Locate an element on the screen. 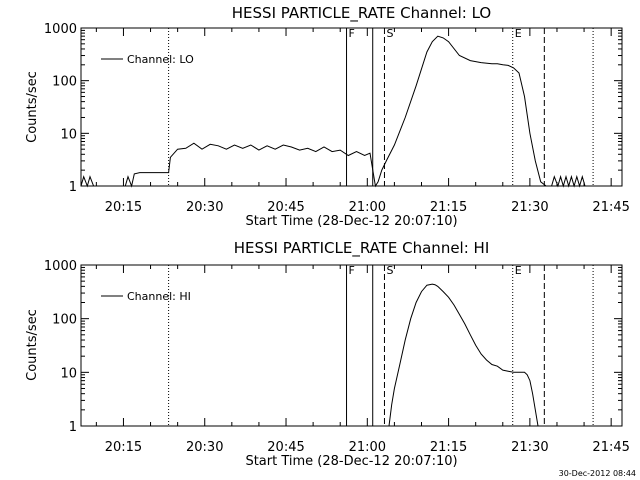  chart-title: HESSI PARTICLE_RATE Channel: LO is located at coordinates (361, 13).